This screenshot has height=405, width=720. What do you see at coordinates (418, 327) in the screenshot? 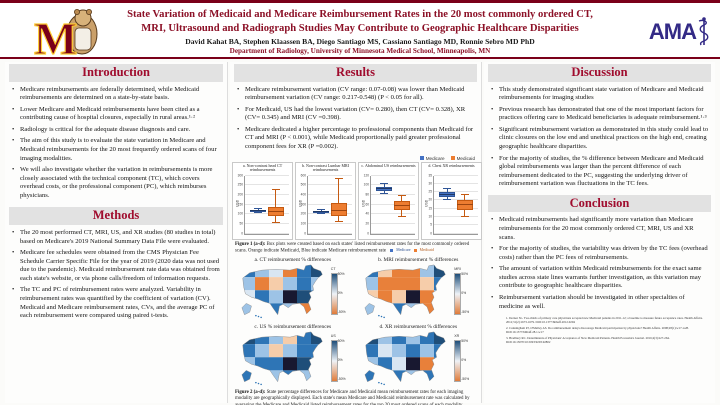
I see `map-title-xr: d. XR reimbursement % differences` at bounding box center [418, 327].